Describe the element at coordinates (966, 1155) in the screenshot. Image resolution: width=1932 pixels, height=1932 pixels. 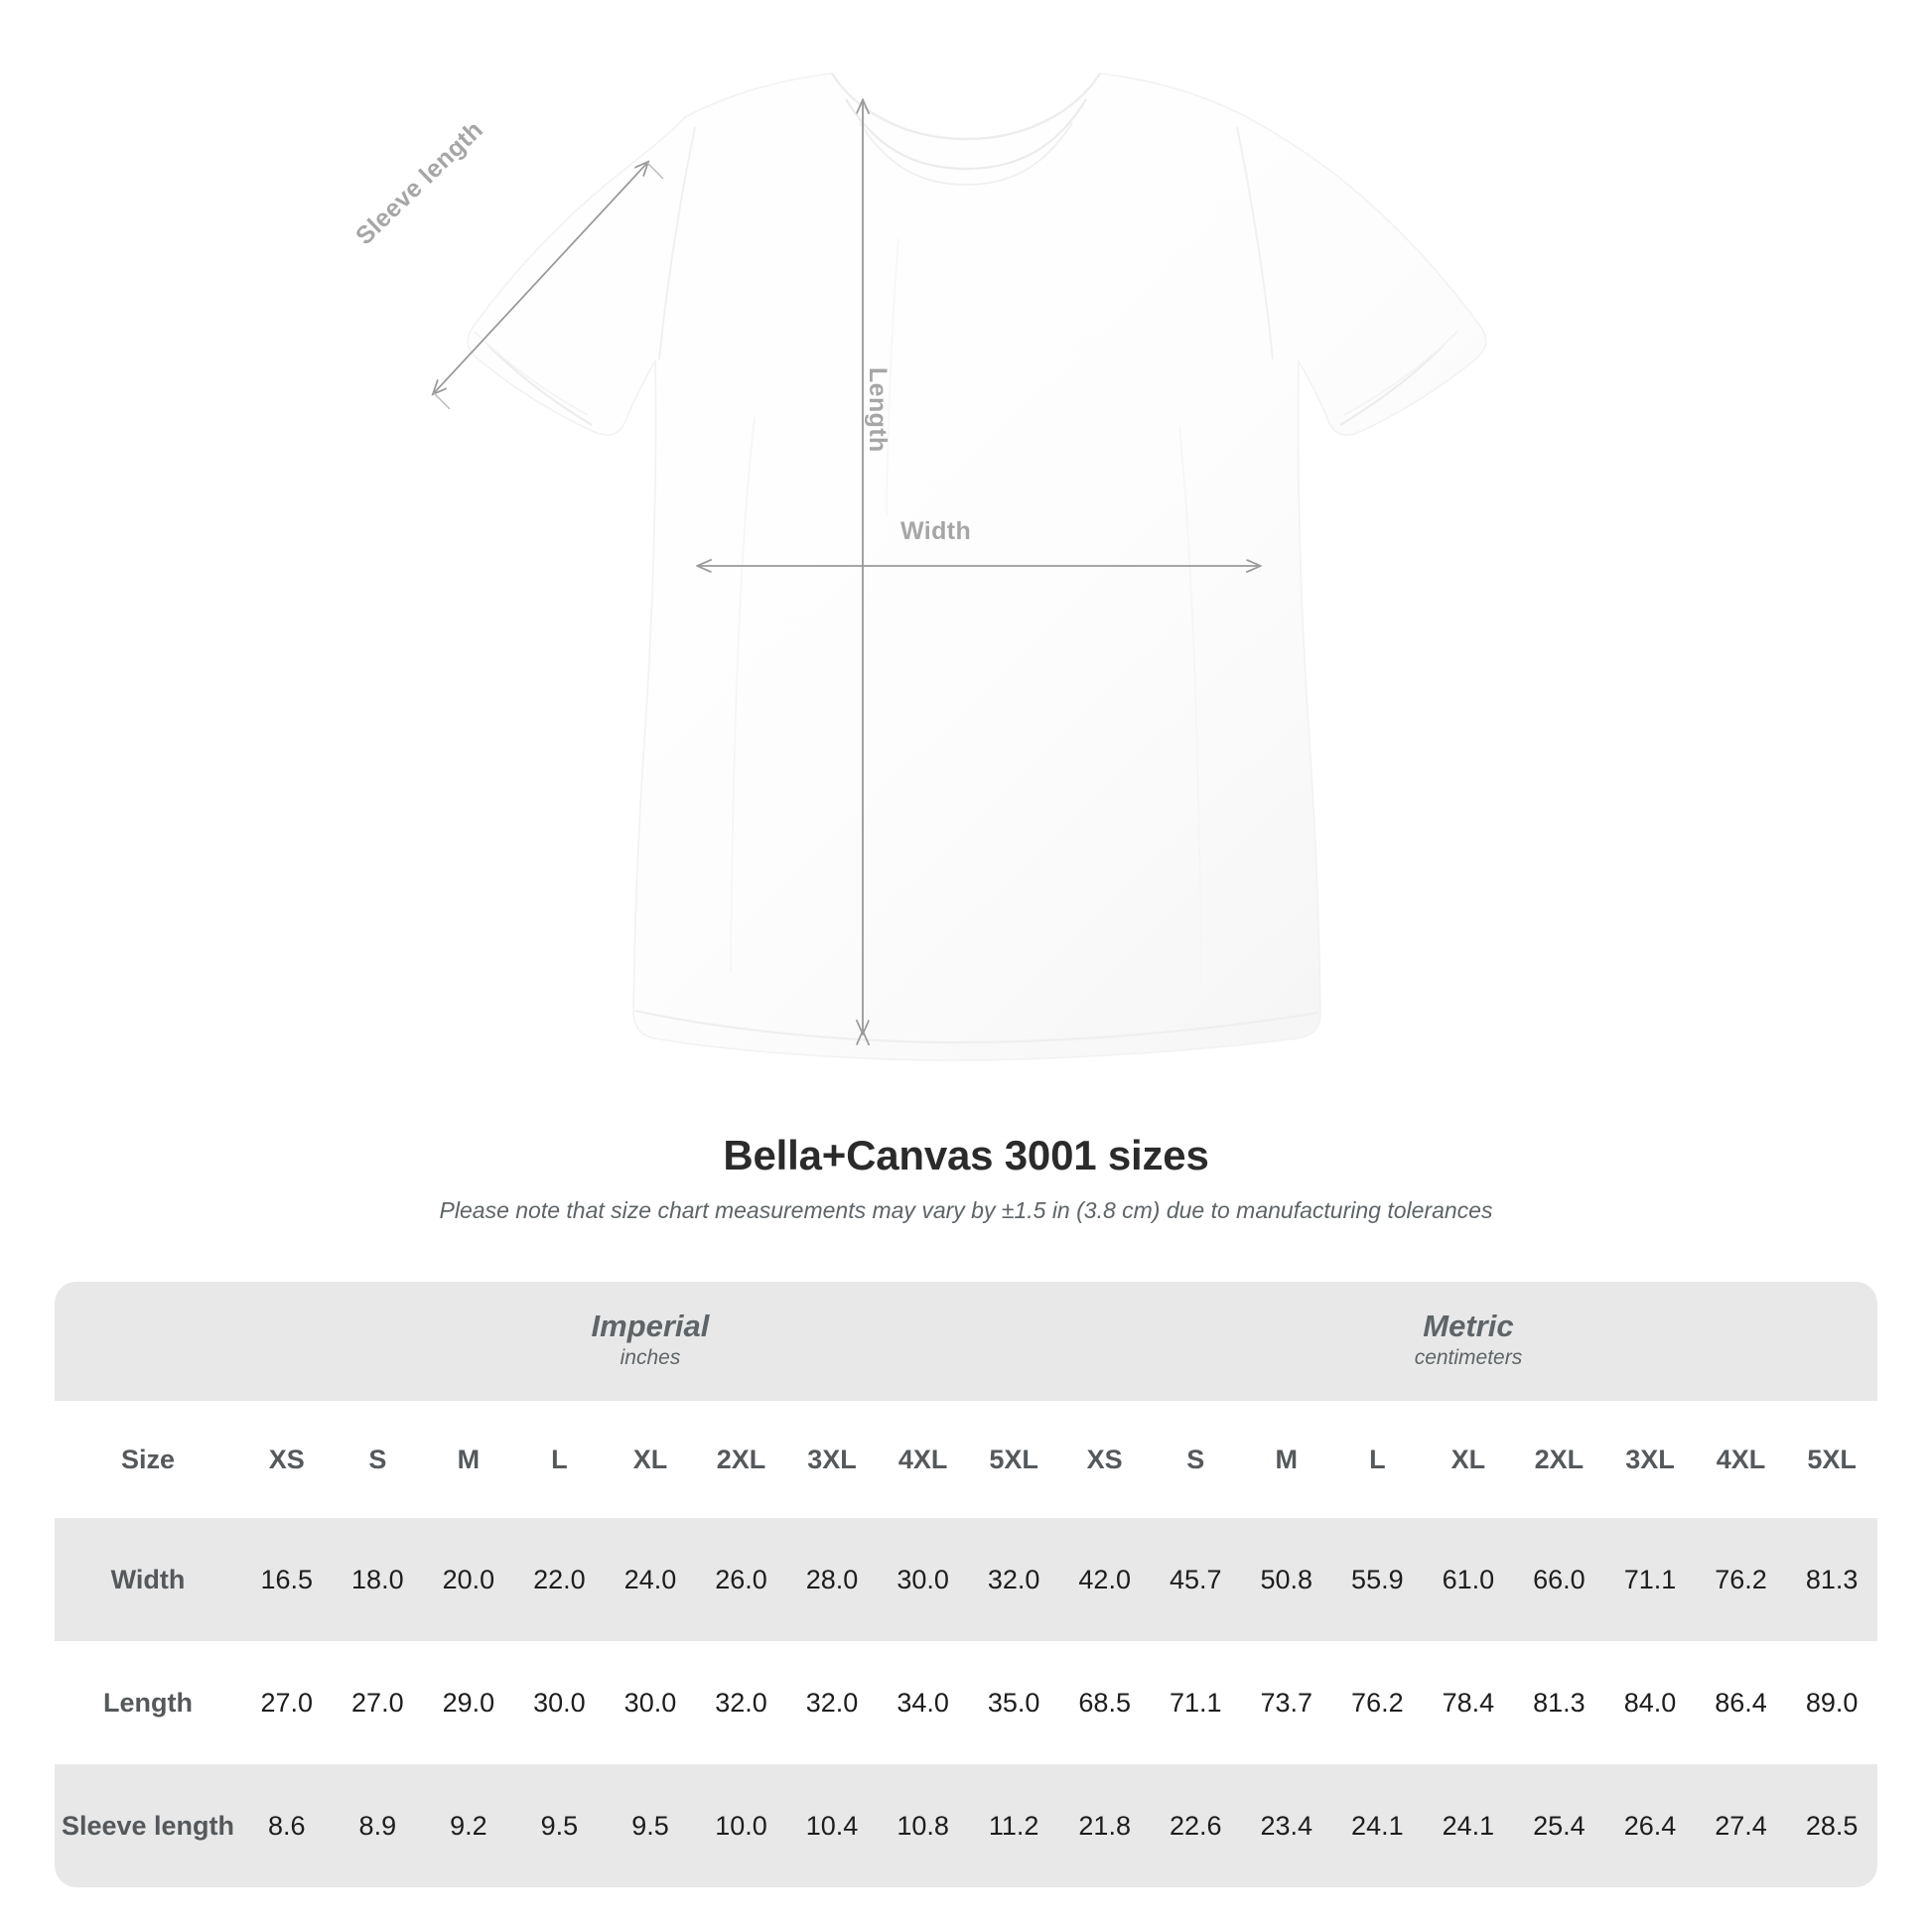
I see `page-title: Bella+Canvas 3001 sizes` at that location.